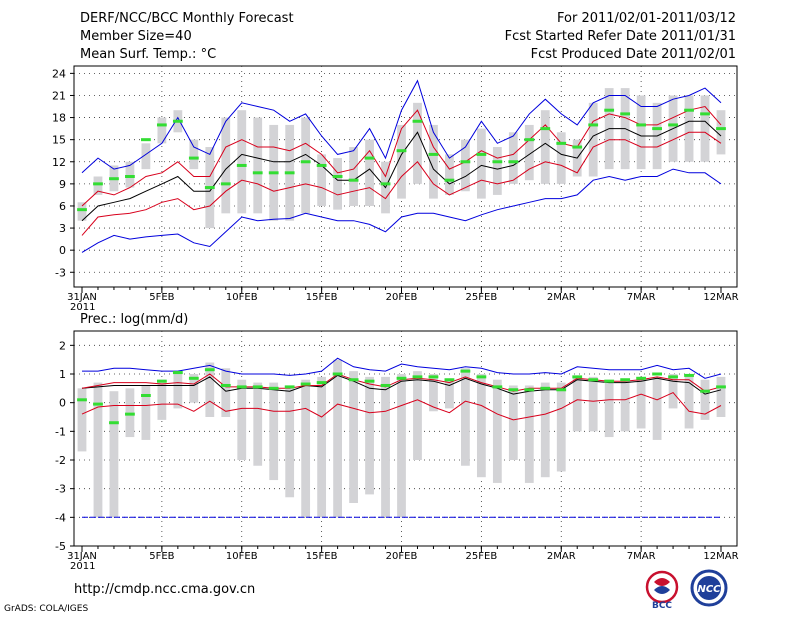  I want to click on prec-y-tick-label: 2, so click(62, 345).